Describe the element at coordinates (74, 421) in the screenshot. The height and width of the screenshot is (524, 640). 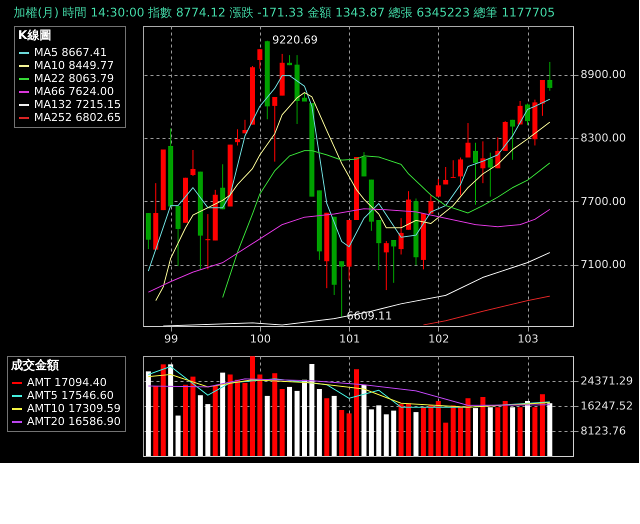
I see `legend-label: AMT20 16586.90` at that location.